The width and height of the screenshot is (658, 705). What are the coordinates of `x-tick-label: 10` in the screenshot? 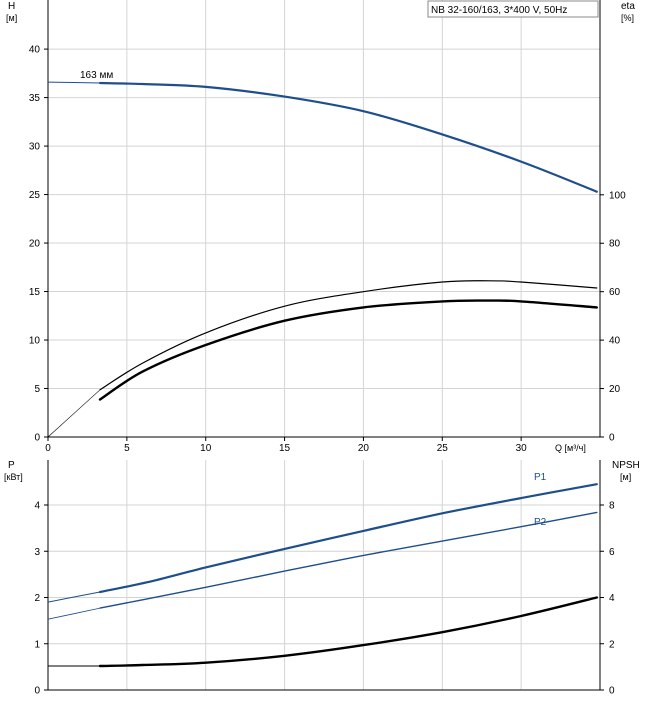 It's located at (206, 448).